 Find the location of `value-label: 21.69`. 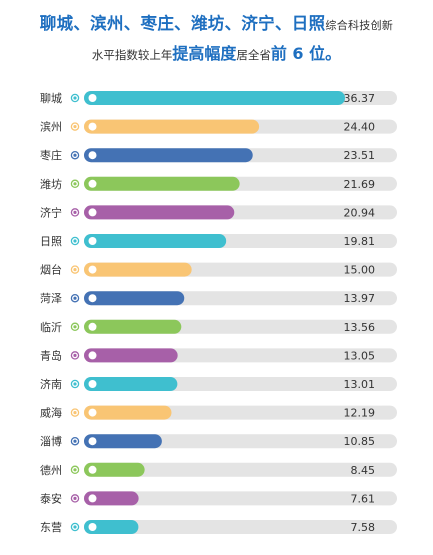

value-label: 21.69 is located at coordinates (360, 184).